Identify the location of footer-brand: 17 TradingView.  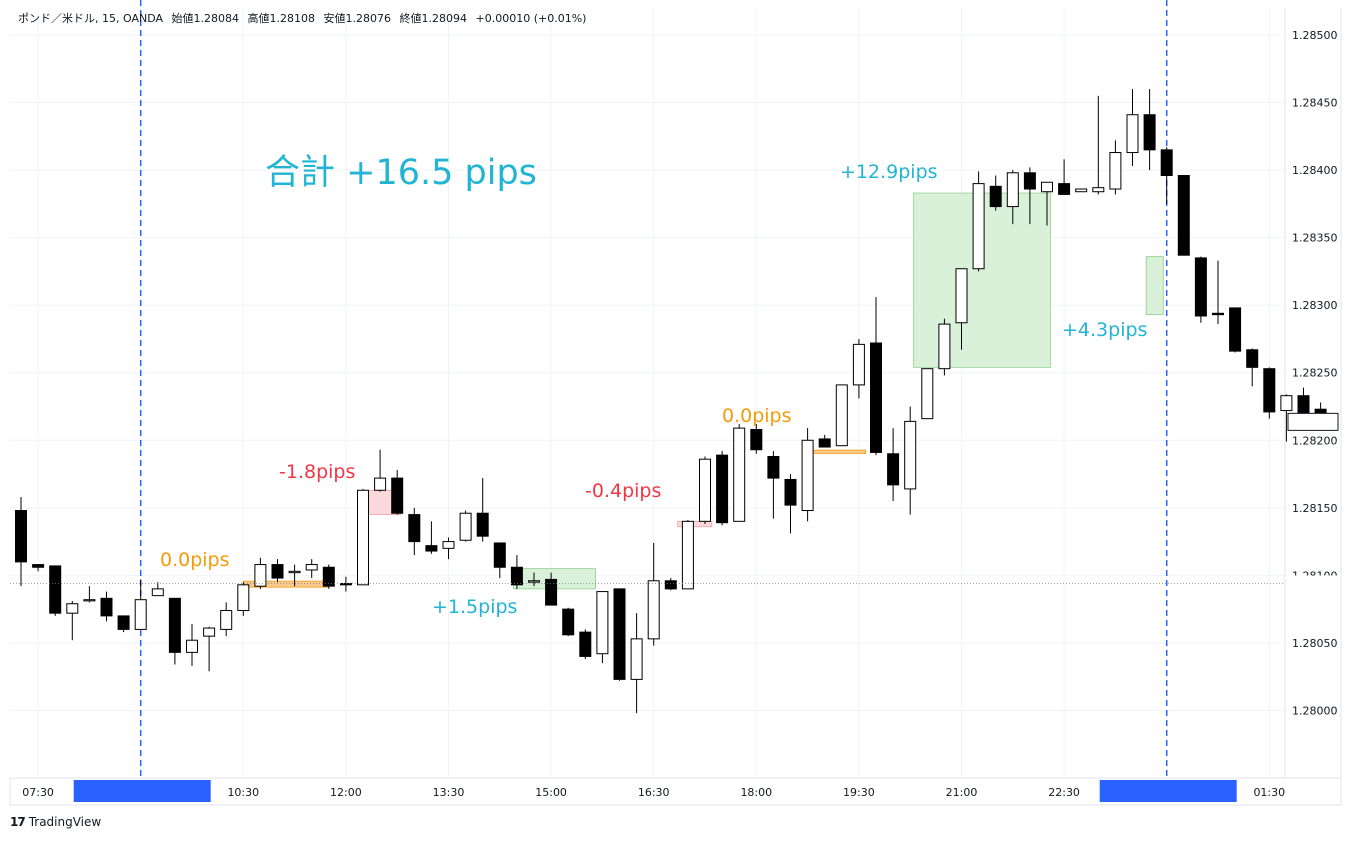
(55, 822).